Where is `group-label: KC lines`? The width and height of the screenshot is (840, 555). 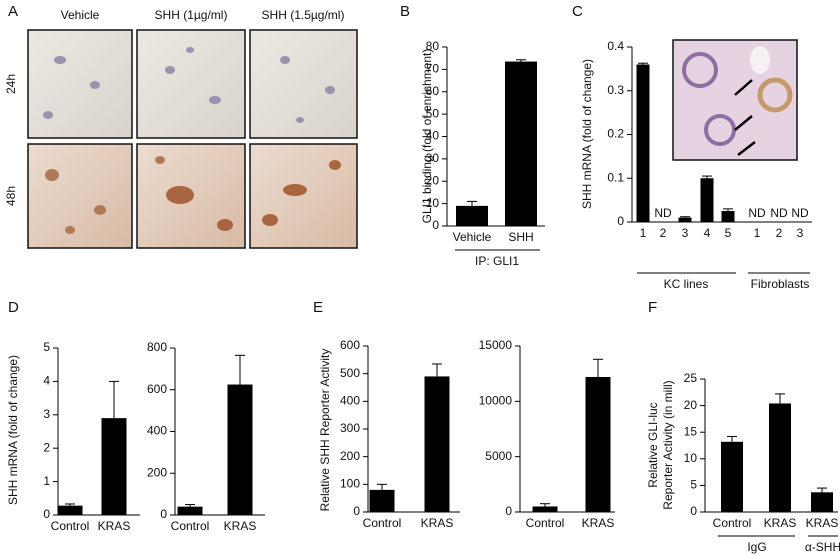
group-label: KC lines is located at coordinates (686, 284).